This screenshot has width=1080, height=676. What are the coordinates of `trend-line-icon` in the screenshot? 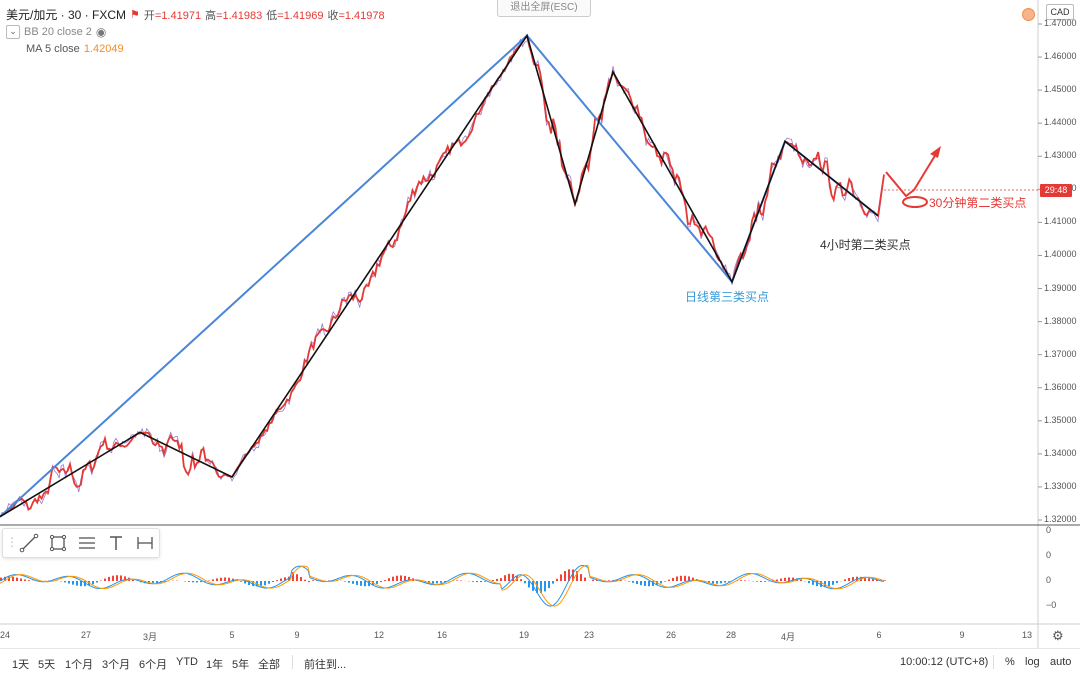 It's located at (29, 543).